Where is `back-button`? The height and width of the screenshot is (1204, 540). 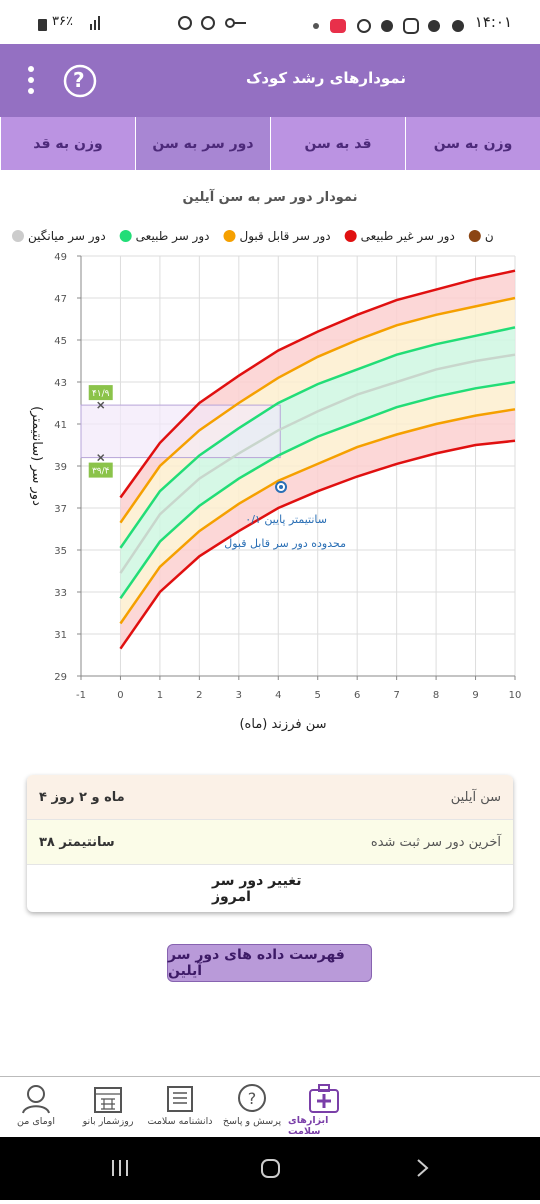 back-button is located at coordinates (423, 1168).